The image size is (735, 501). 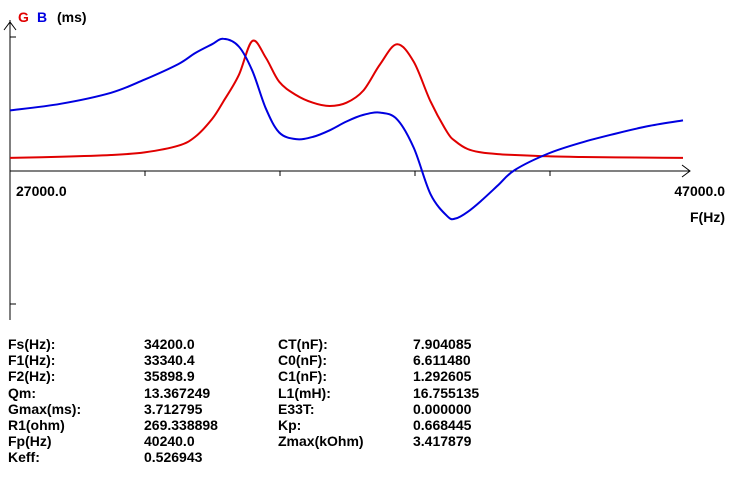 I want to click on param-value: 34200.0, so click(x=169, y=344).